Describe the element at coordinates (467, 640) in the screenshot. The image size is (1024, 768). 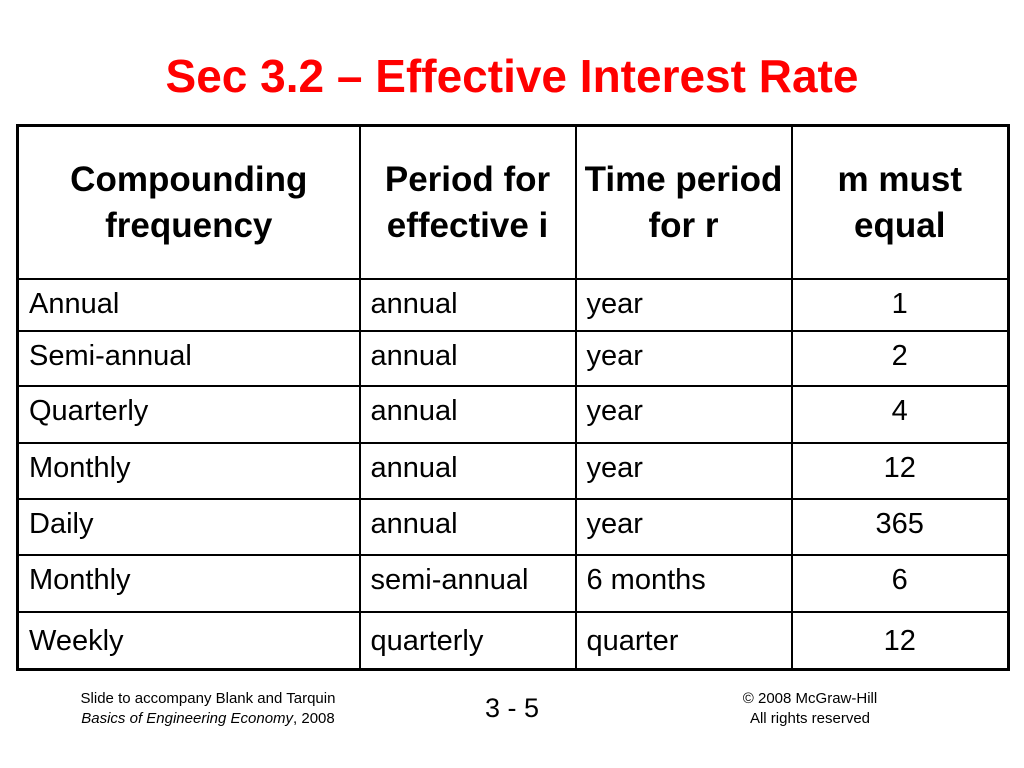
I see `cell-period-for-effective-i: quarterly` at that location.